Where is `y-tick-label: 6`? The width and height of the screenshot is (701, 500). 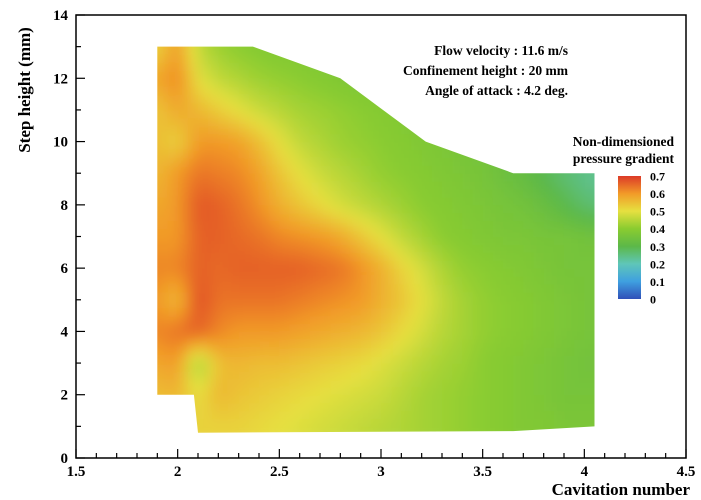 y-tick-label: 6 is located at coordinates (65, 269).